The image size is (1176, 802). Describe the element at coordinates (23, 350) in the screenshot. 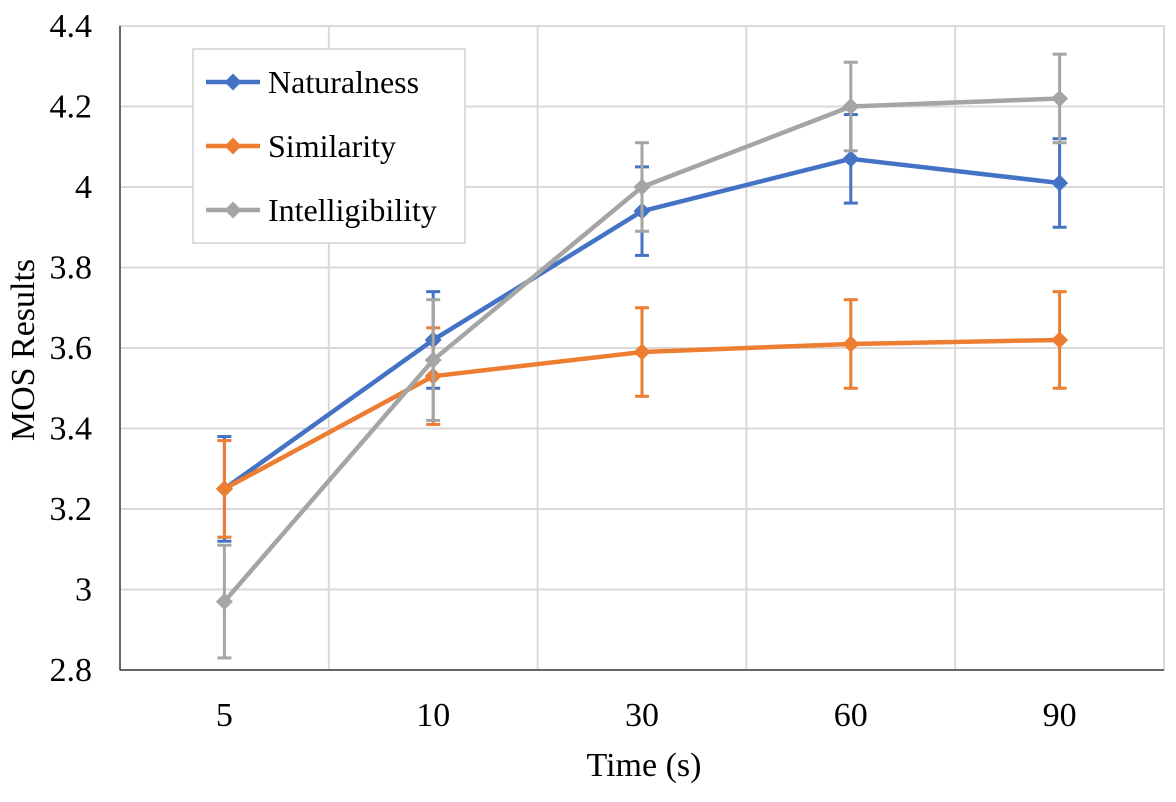

I see `y-axis-title: MOS Results` at that location.